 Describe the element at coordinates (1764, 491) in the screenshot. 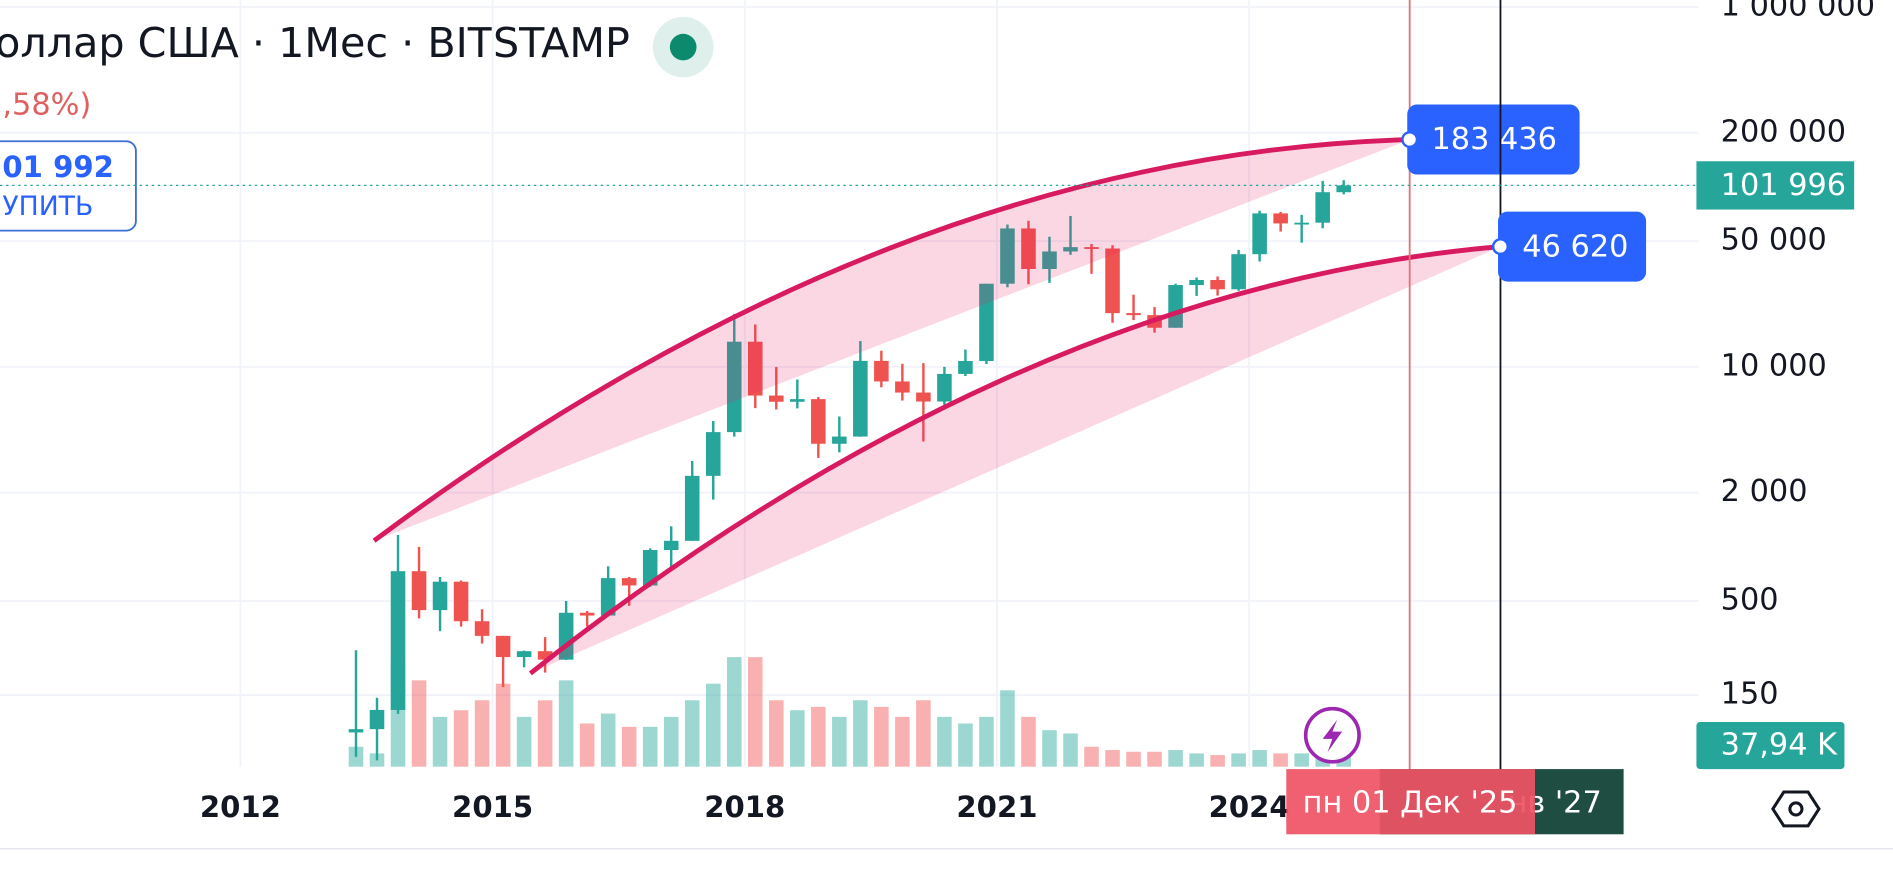

I see `y-tick-label: 2 000` at that location.